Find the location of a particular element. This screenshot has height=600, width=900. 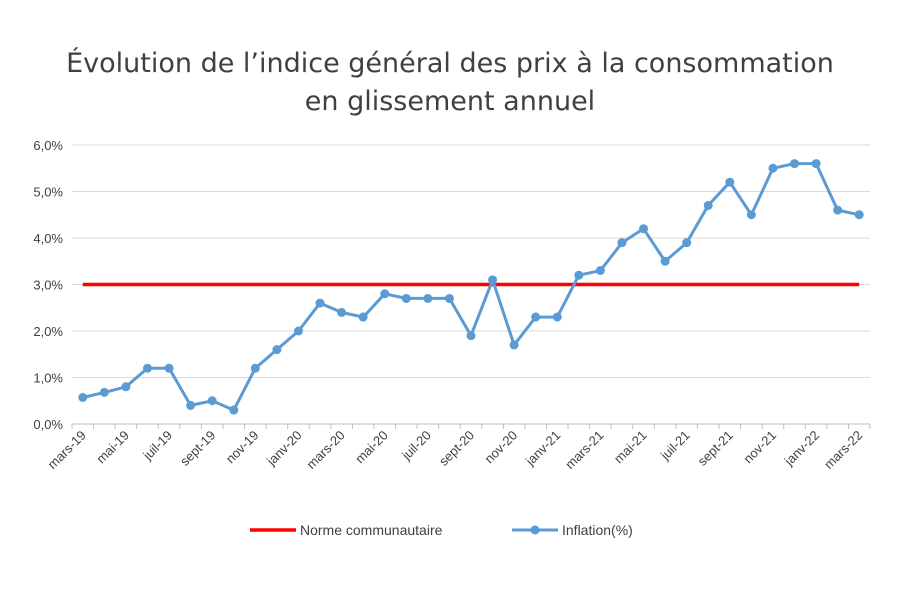

y-tick-label: 5,0% is located at coordinates (48, 192).